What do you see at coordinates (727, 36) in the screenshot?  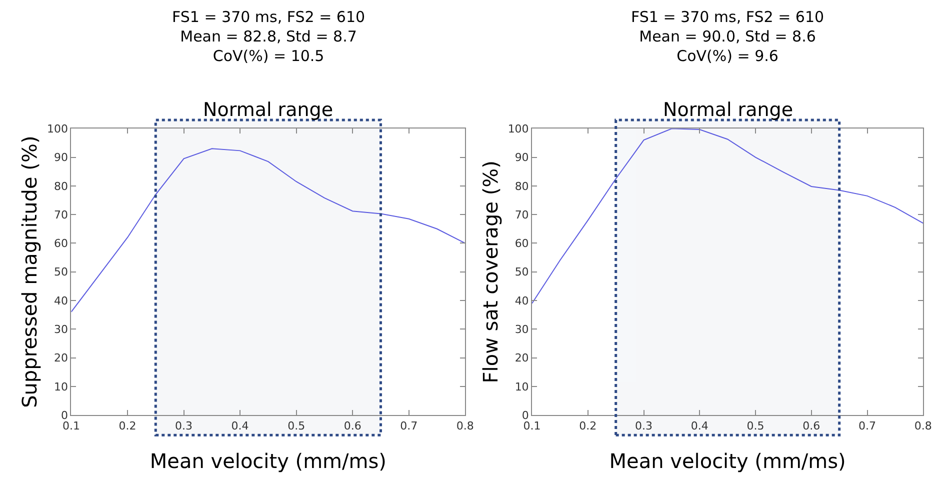 I see `chart-title: FS1 = 370 ms, FS2 = 610 Mean = 90.0, Std = 8.6 CoV(%) = 9.6` at bounding box center [727, 36].